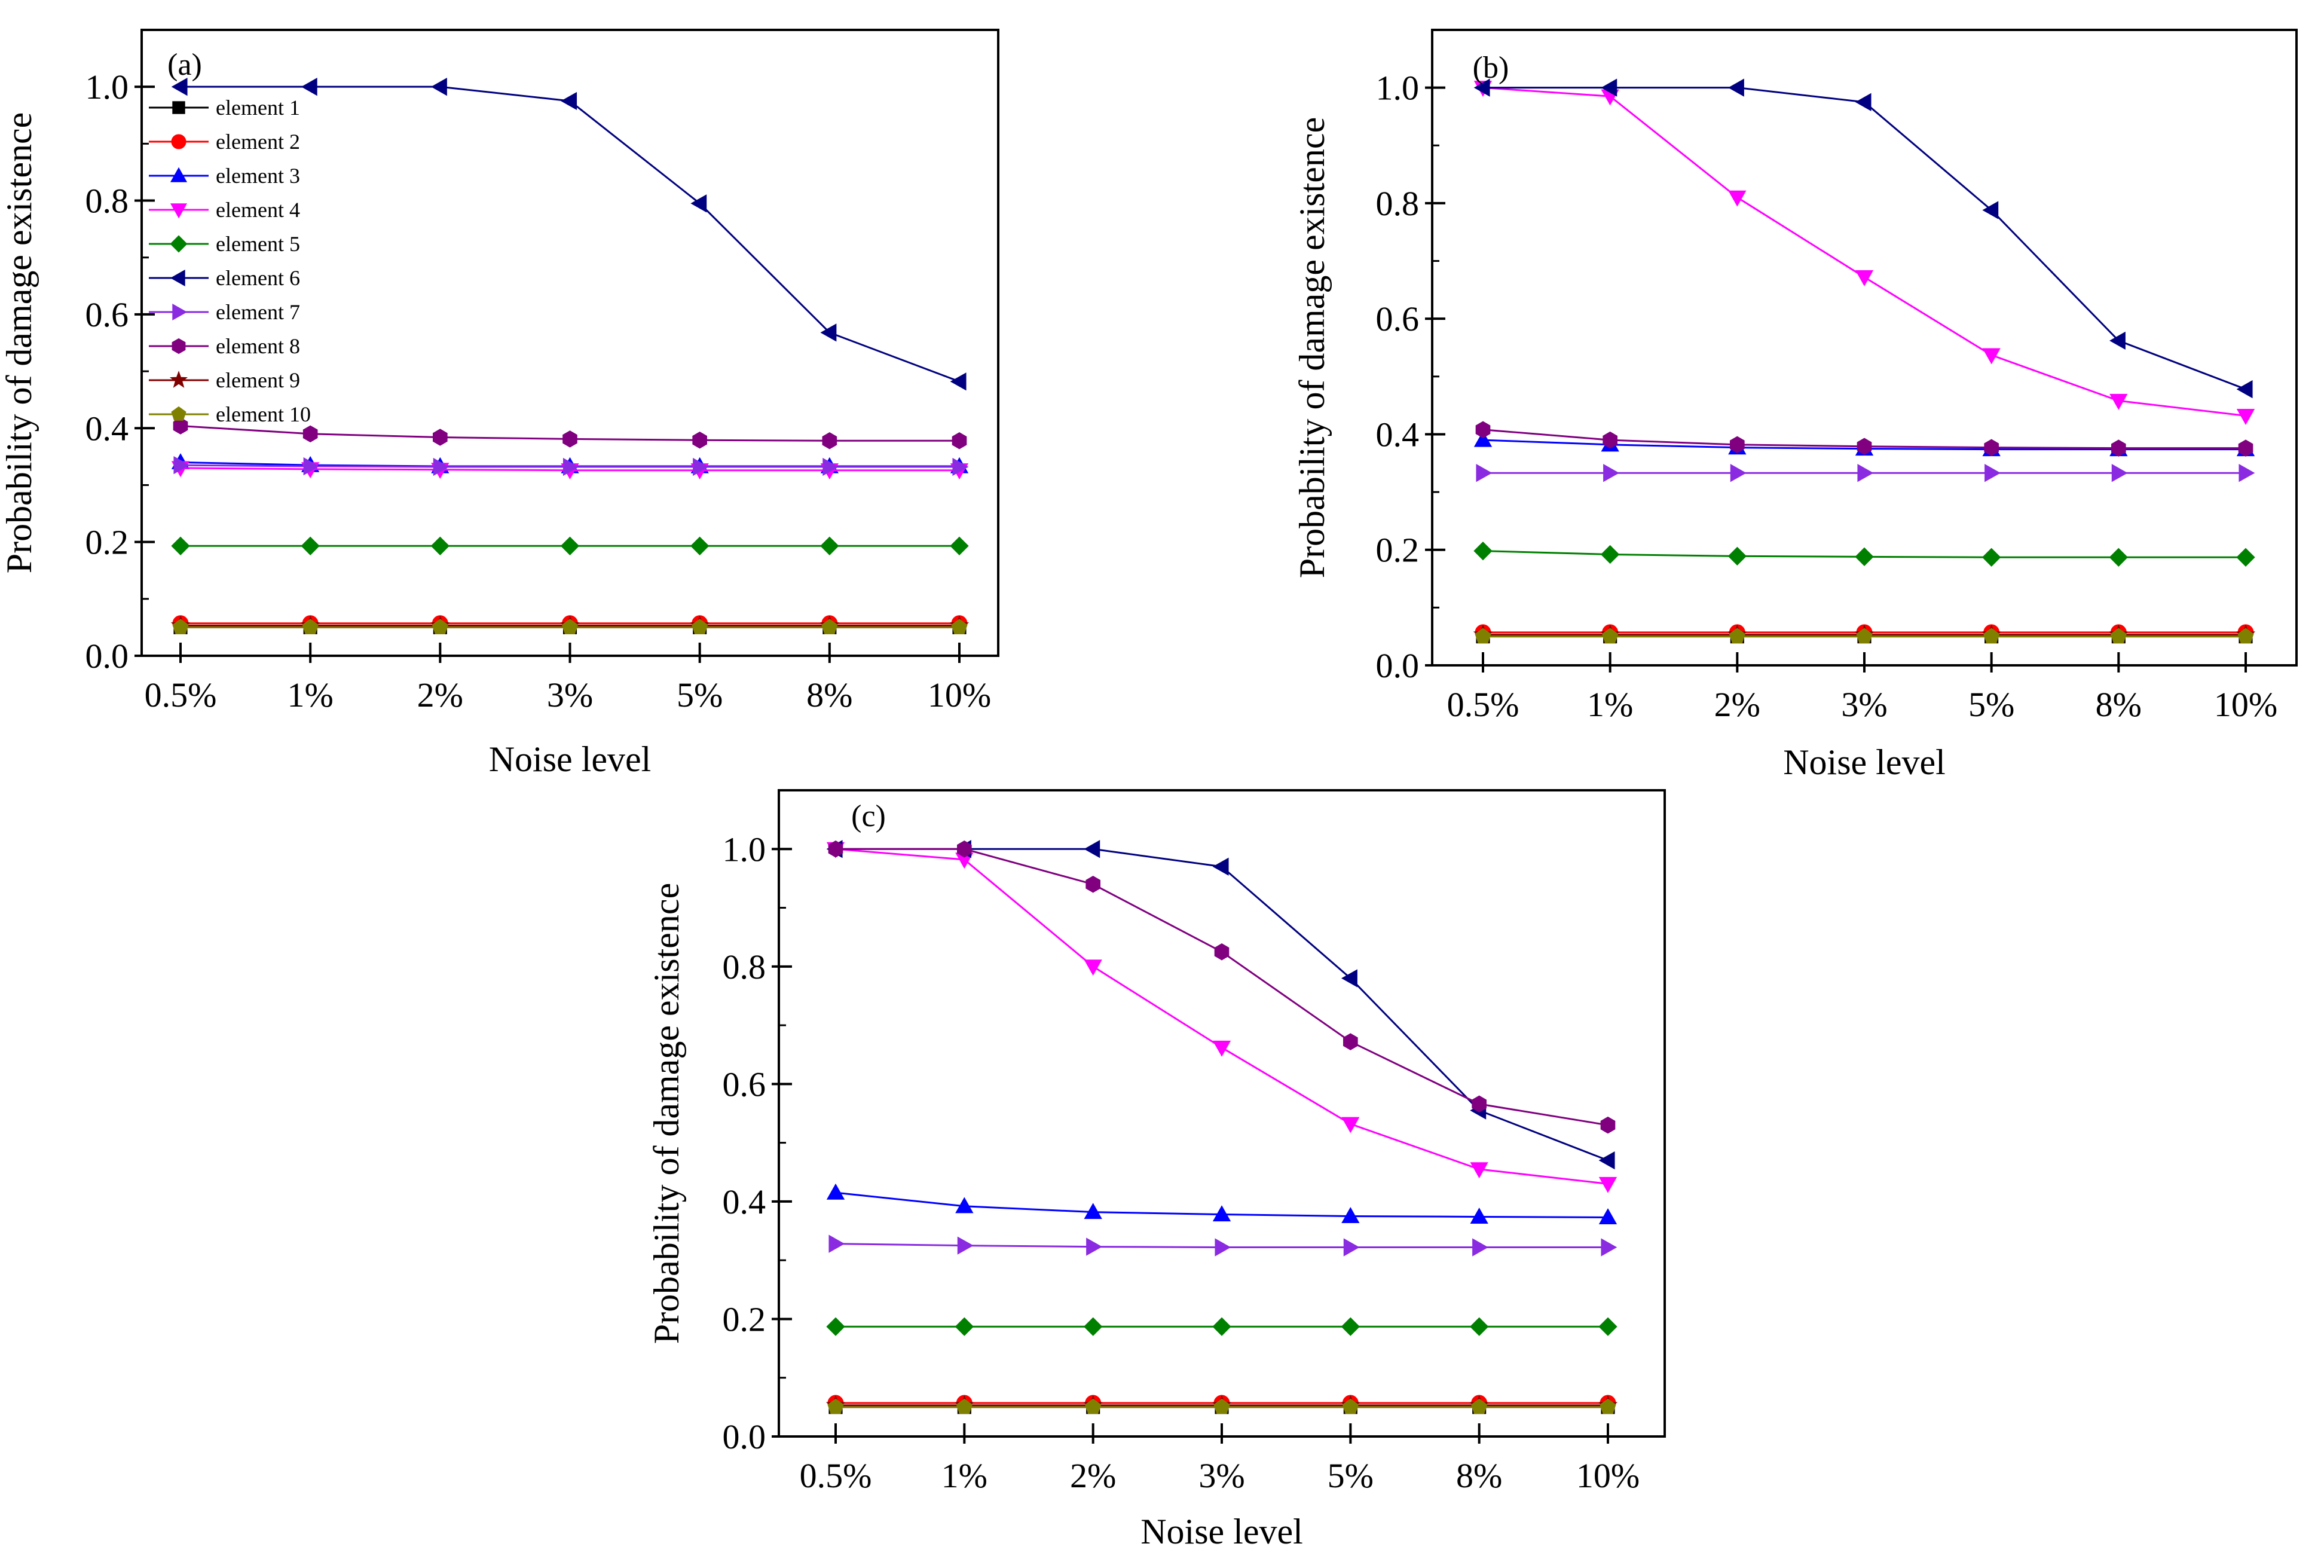 This screenshot has height=1568, width=2324. I want to click on panel-label: (b), so click(1491, 68).